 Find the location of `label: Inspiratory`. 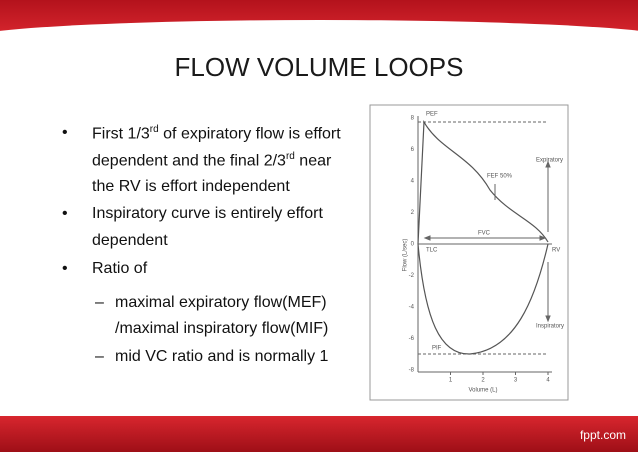

label: Inspiratory is located at coordinates (550, 327).